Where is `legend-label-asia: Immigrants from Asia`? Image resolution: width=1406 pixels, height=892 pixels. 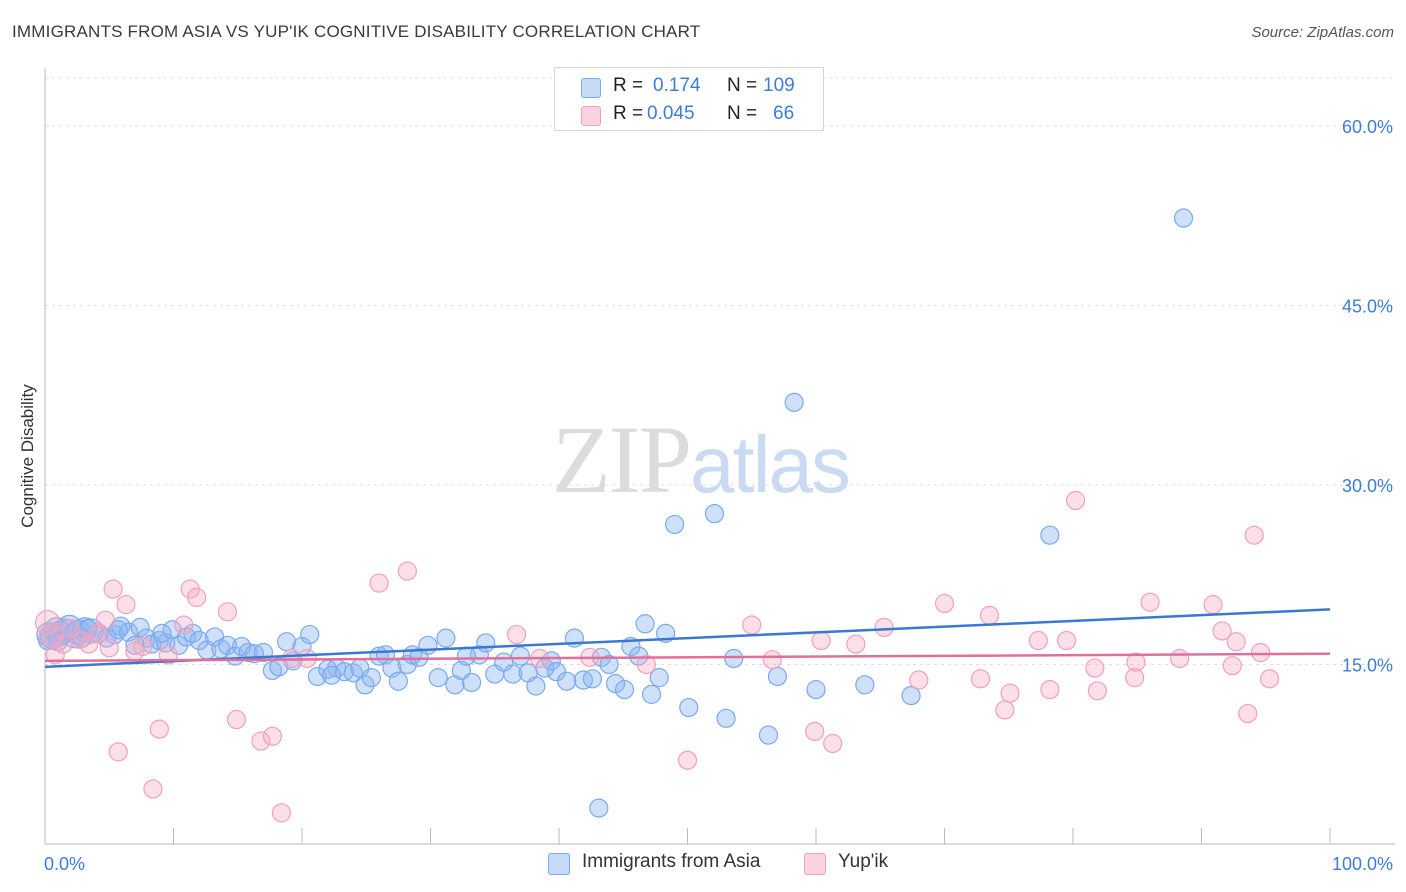
legend-label-asia: Immigrants from Asia is located at coordinates (671, 861).